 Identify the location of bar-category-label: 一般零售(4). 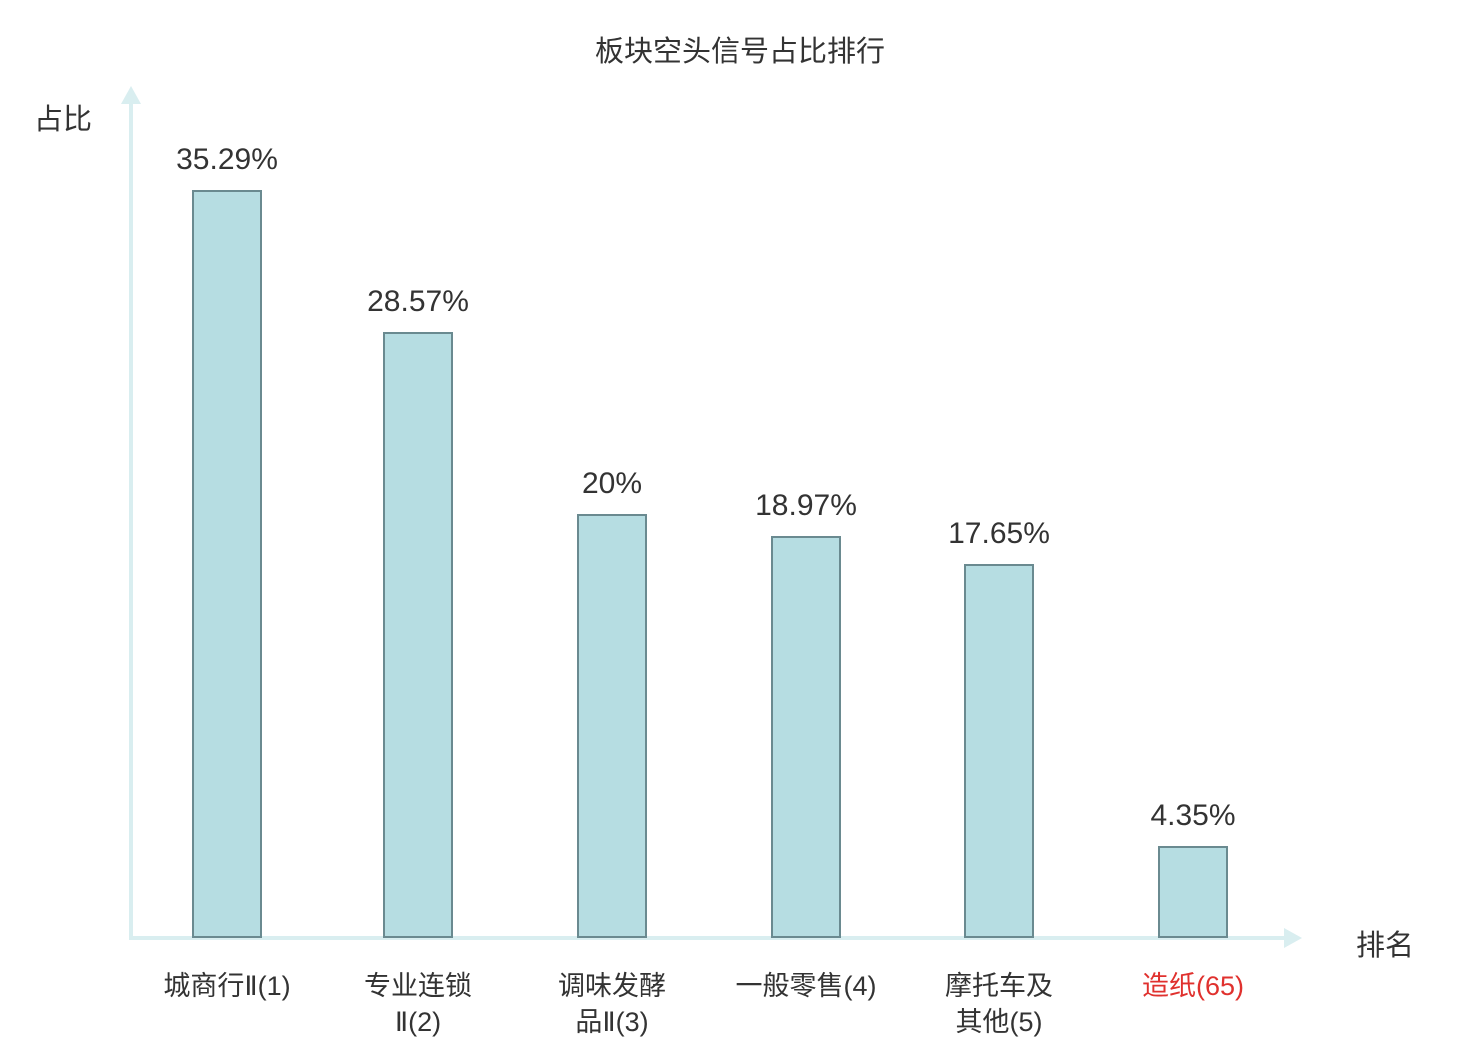
(806, 986).